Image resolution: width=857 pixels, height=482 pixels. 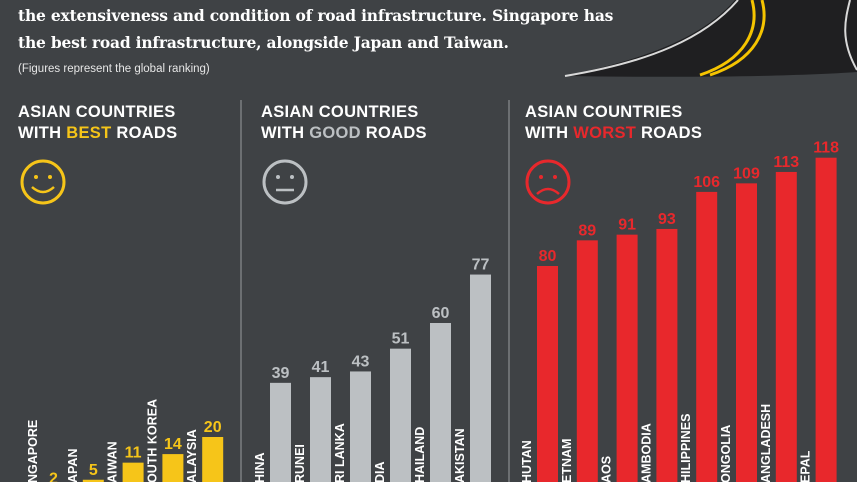 I want to click on value-label: 113, so click(x=786, y=162).